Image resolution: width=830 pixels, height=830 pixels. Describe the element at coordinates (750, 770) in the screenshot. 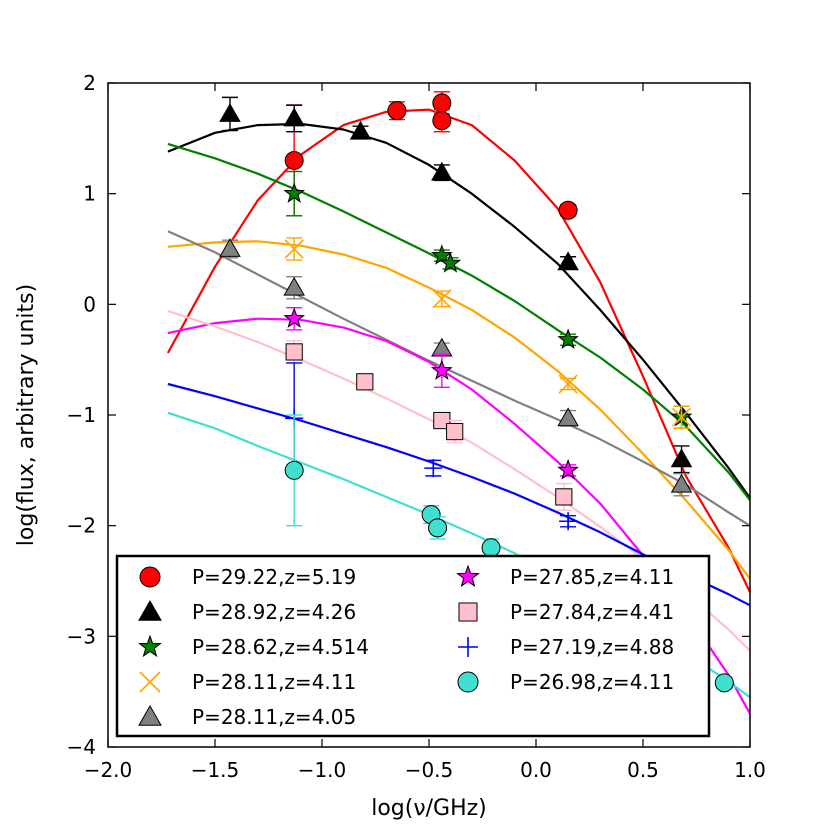

I see `x-tick-label: 1.0` at that location.